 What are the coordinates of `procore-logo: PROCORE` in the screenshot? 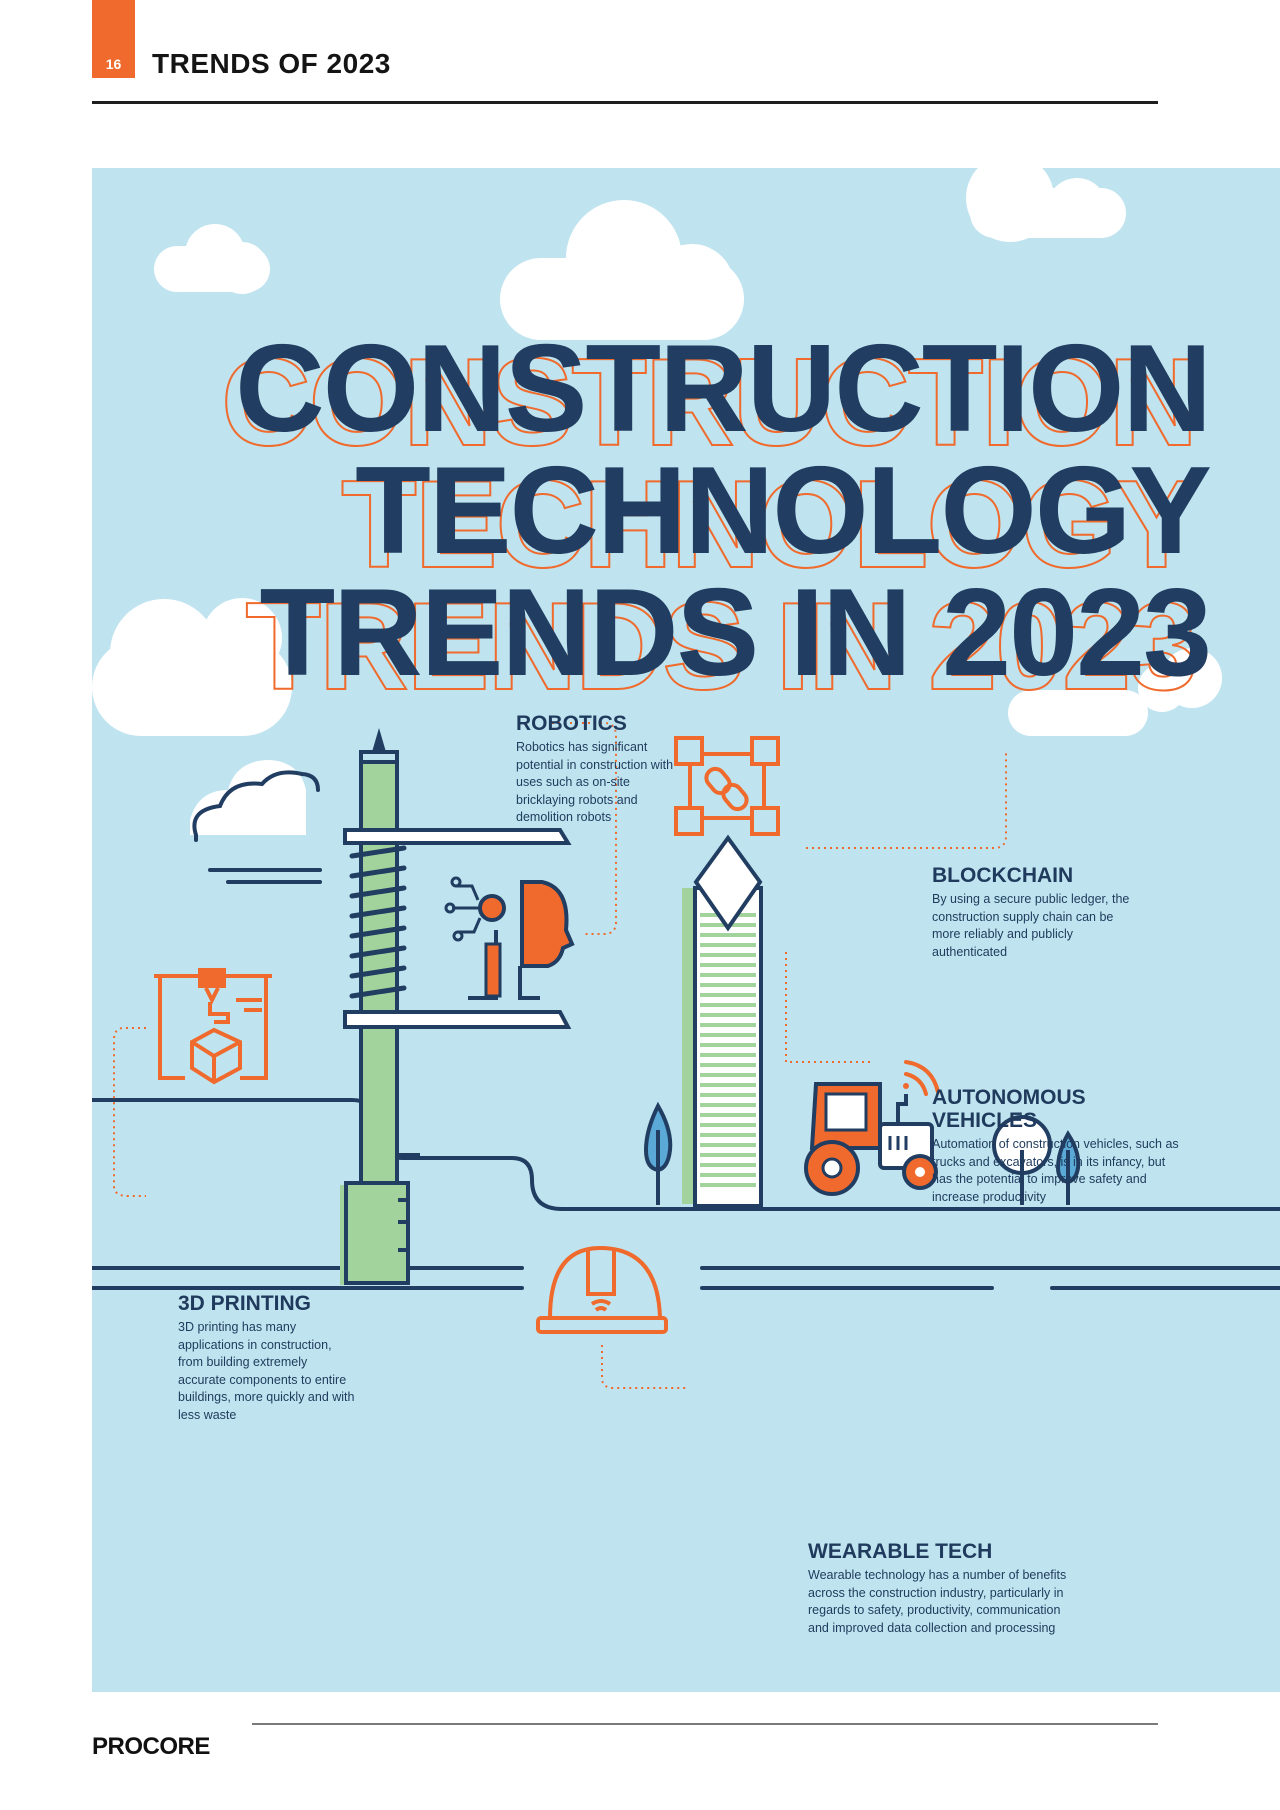 It's located at (151, 1746).